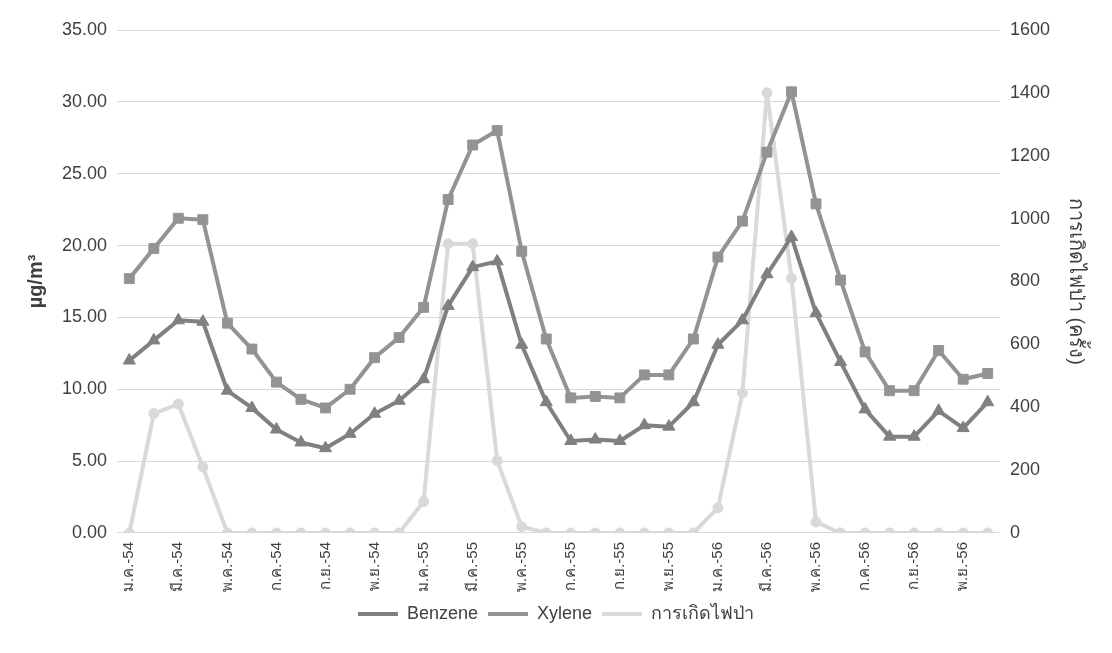 This screenshot has width=1112, height=653. Describe the element at coordinates (717, 566) in the screenshot. I see `x-tick-label: ม.ค.-56` at that location.